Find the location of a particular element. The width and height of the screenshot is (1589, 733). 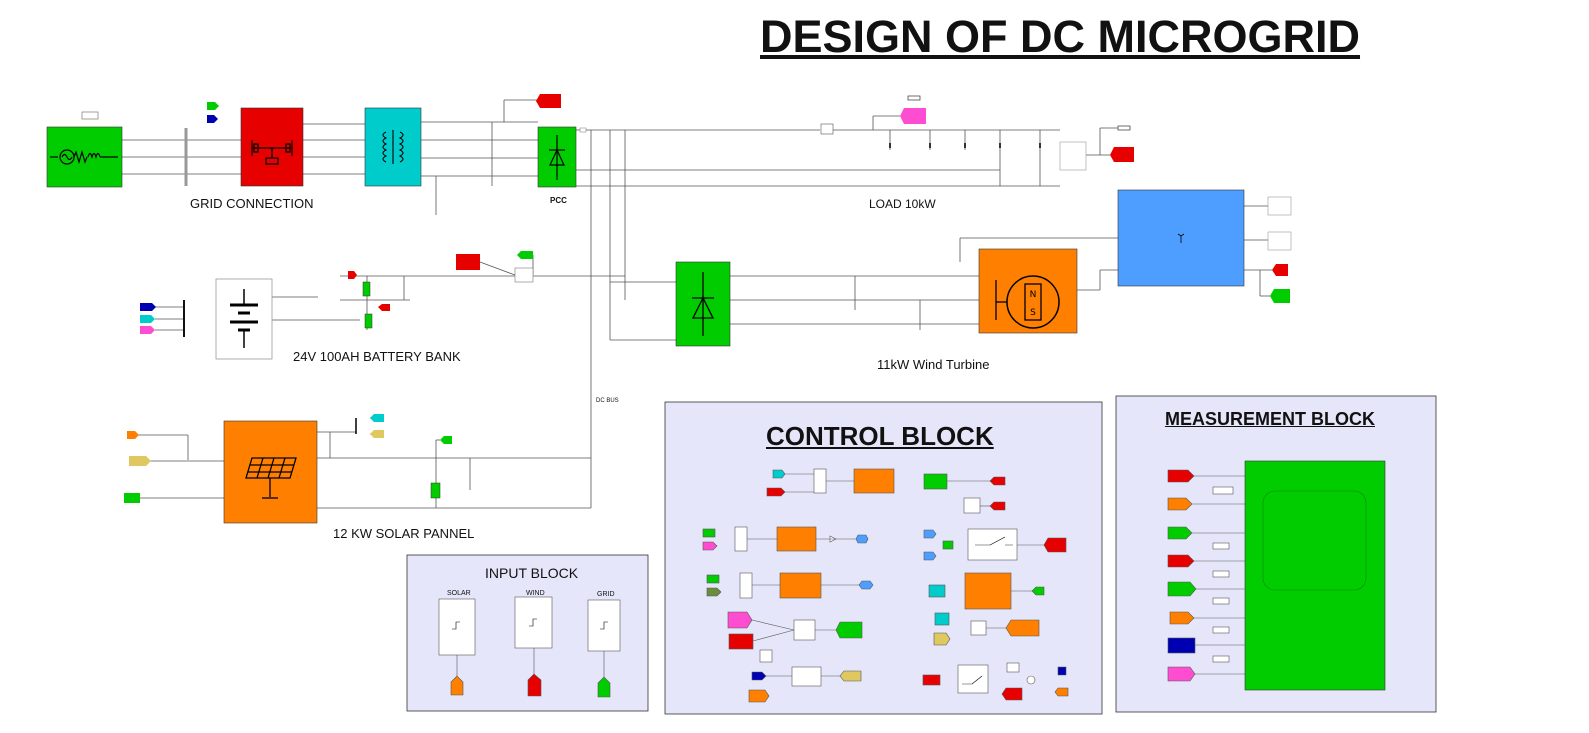

load-output-tag is located at coordinates (1122, 154).